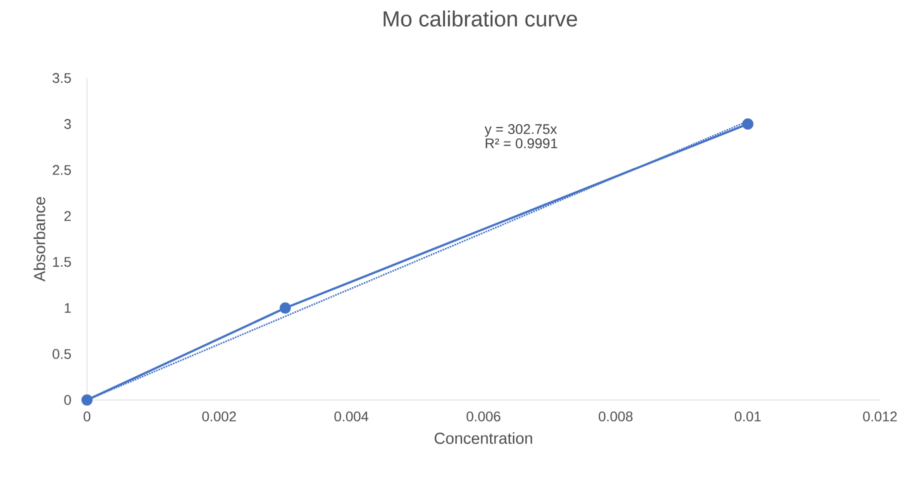 Image resolution: width=917 pixels, height=477 pixels. I want to click on y-tick-label: 0, so click(67, 400).